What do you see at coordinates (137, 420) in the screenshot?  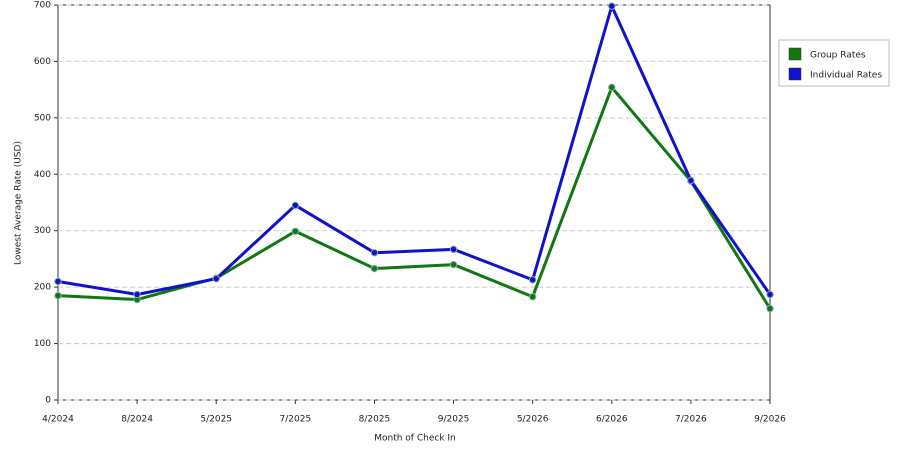 I see `x-tick-label: 8/2024` at bounding box center [137, 420].